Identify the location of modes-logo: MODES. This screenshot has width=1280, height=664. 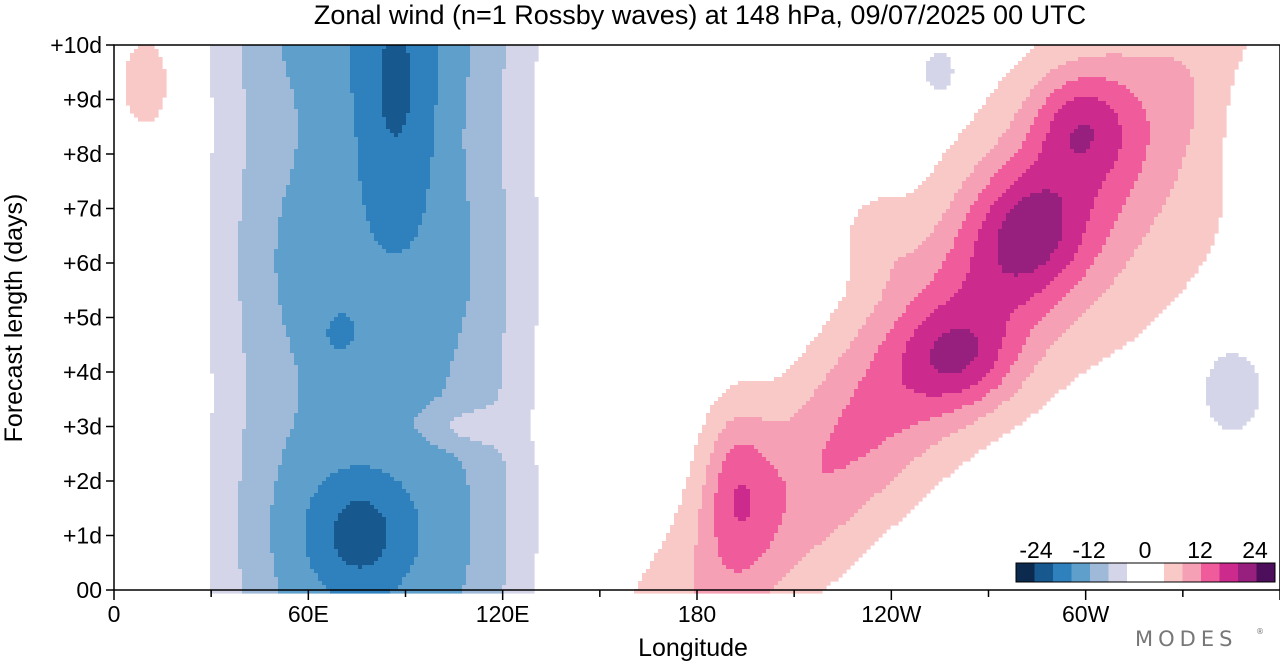
(1186, 639).